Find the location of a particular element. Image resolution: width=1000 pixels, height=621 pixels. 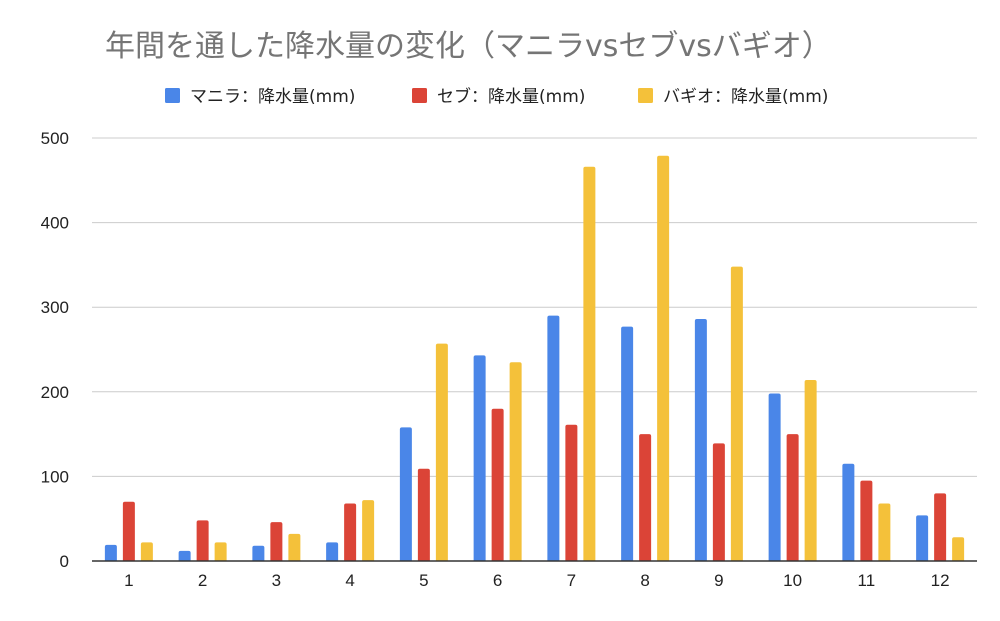

x-tick-label: 9 is located at coordinates (718, 580).